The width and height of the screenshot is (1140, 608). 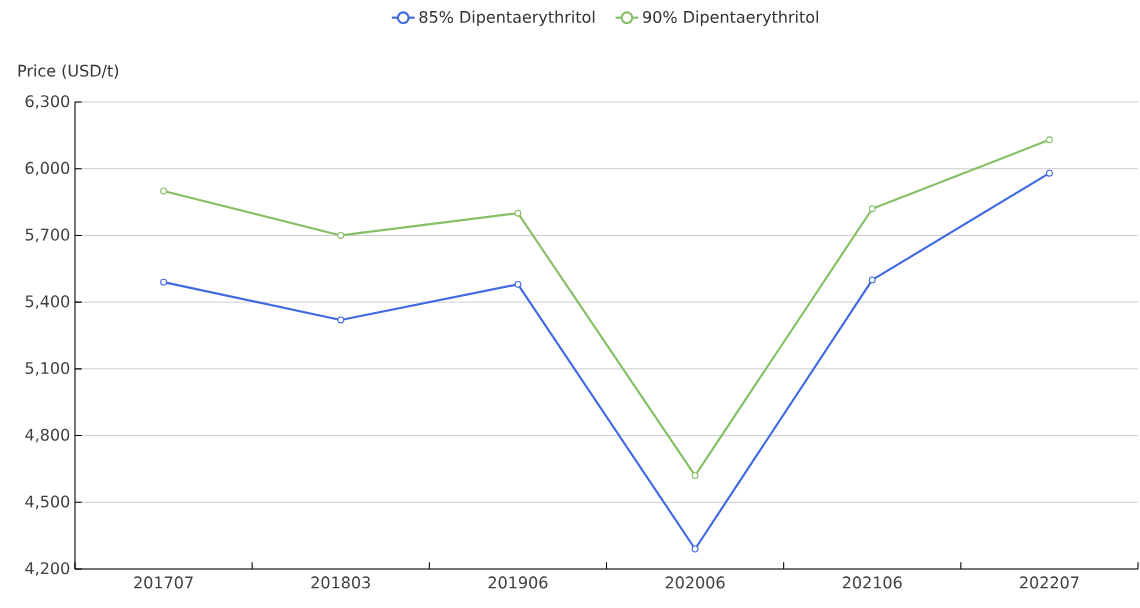 I want to click on legend-label: 90% Dipentaerythritol, so click(x=731, y=18).